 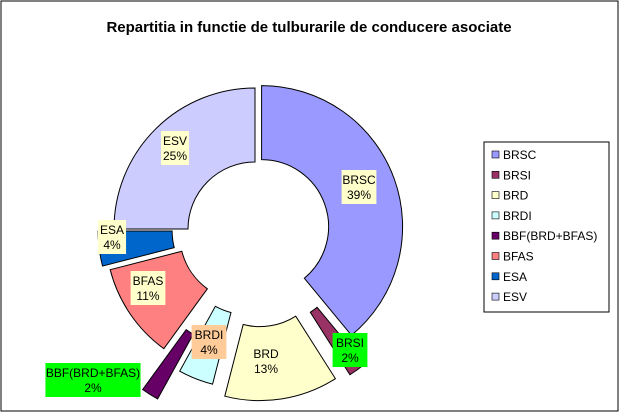 I want to click on slice-brsc, so click(x=332, y=210).